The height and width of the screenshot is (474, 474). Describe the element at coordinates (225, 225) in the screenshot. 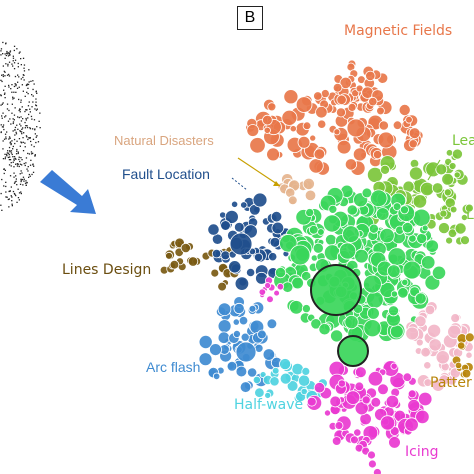

I see `fault-location-node` at that location.